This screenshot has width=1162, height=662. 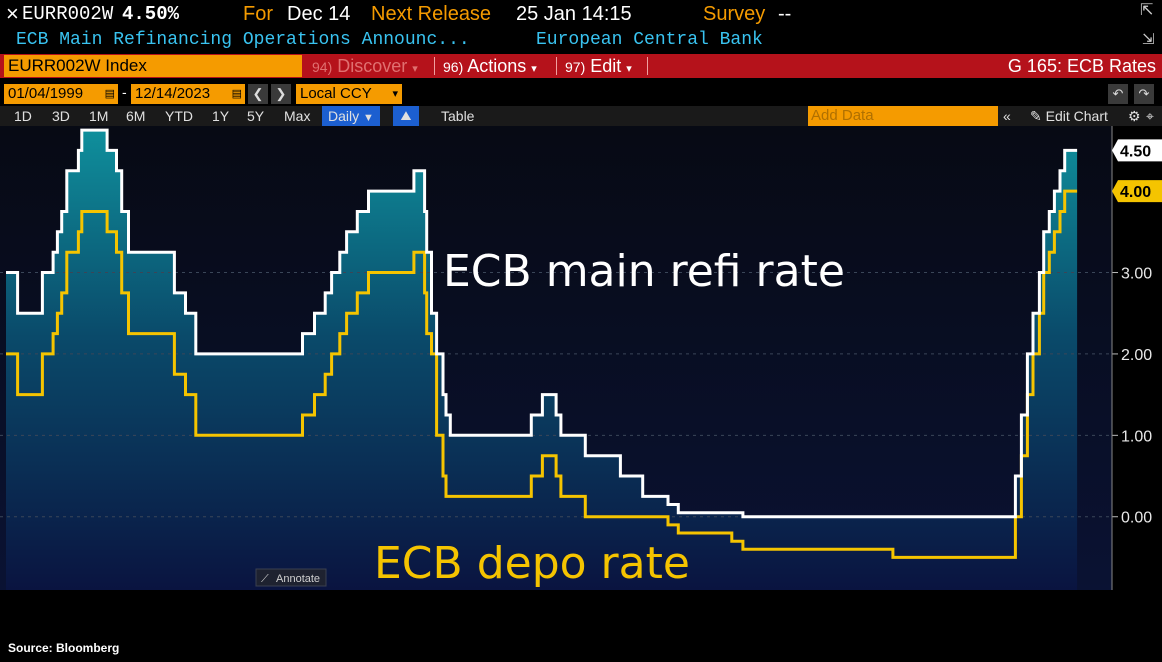 What do you see at coordinates (1007, 116) in the screenshot?
I see `collapse-icon: «` at bounding box center [1007, 116].